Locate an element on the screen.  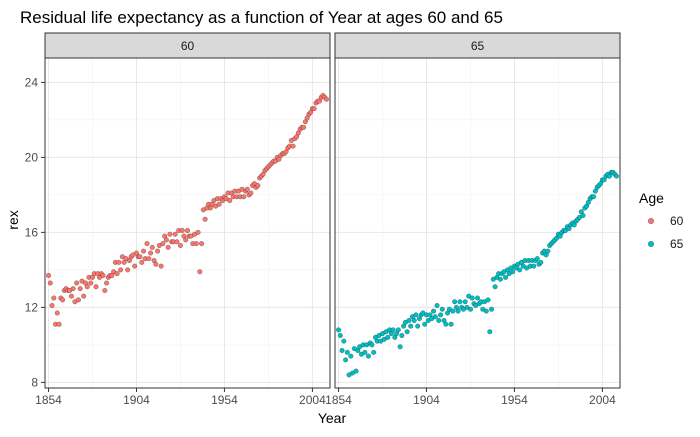
x-axis-ticks: 1854 1904 1954 2004 1854 1904 1954 2004 is located at coordinates (325, 397).